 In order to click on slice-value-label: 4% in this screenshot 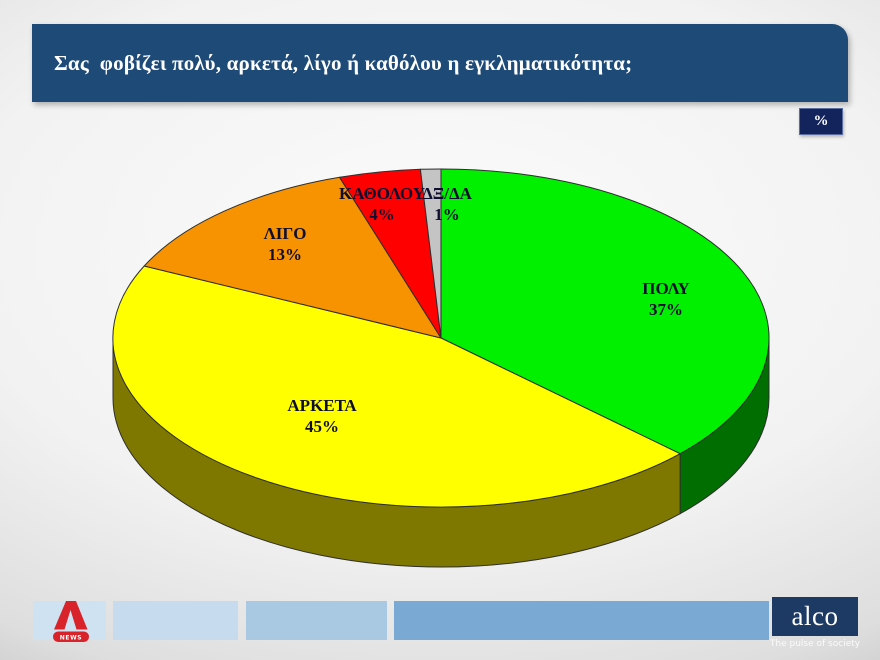, I will do `click(382, 214)`.